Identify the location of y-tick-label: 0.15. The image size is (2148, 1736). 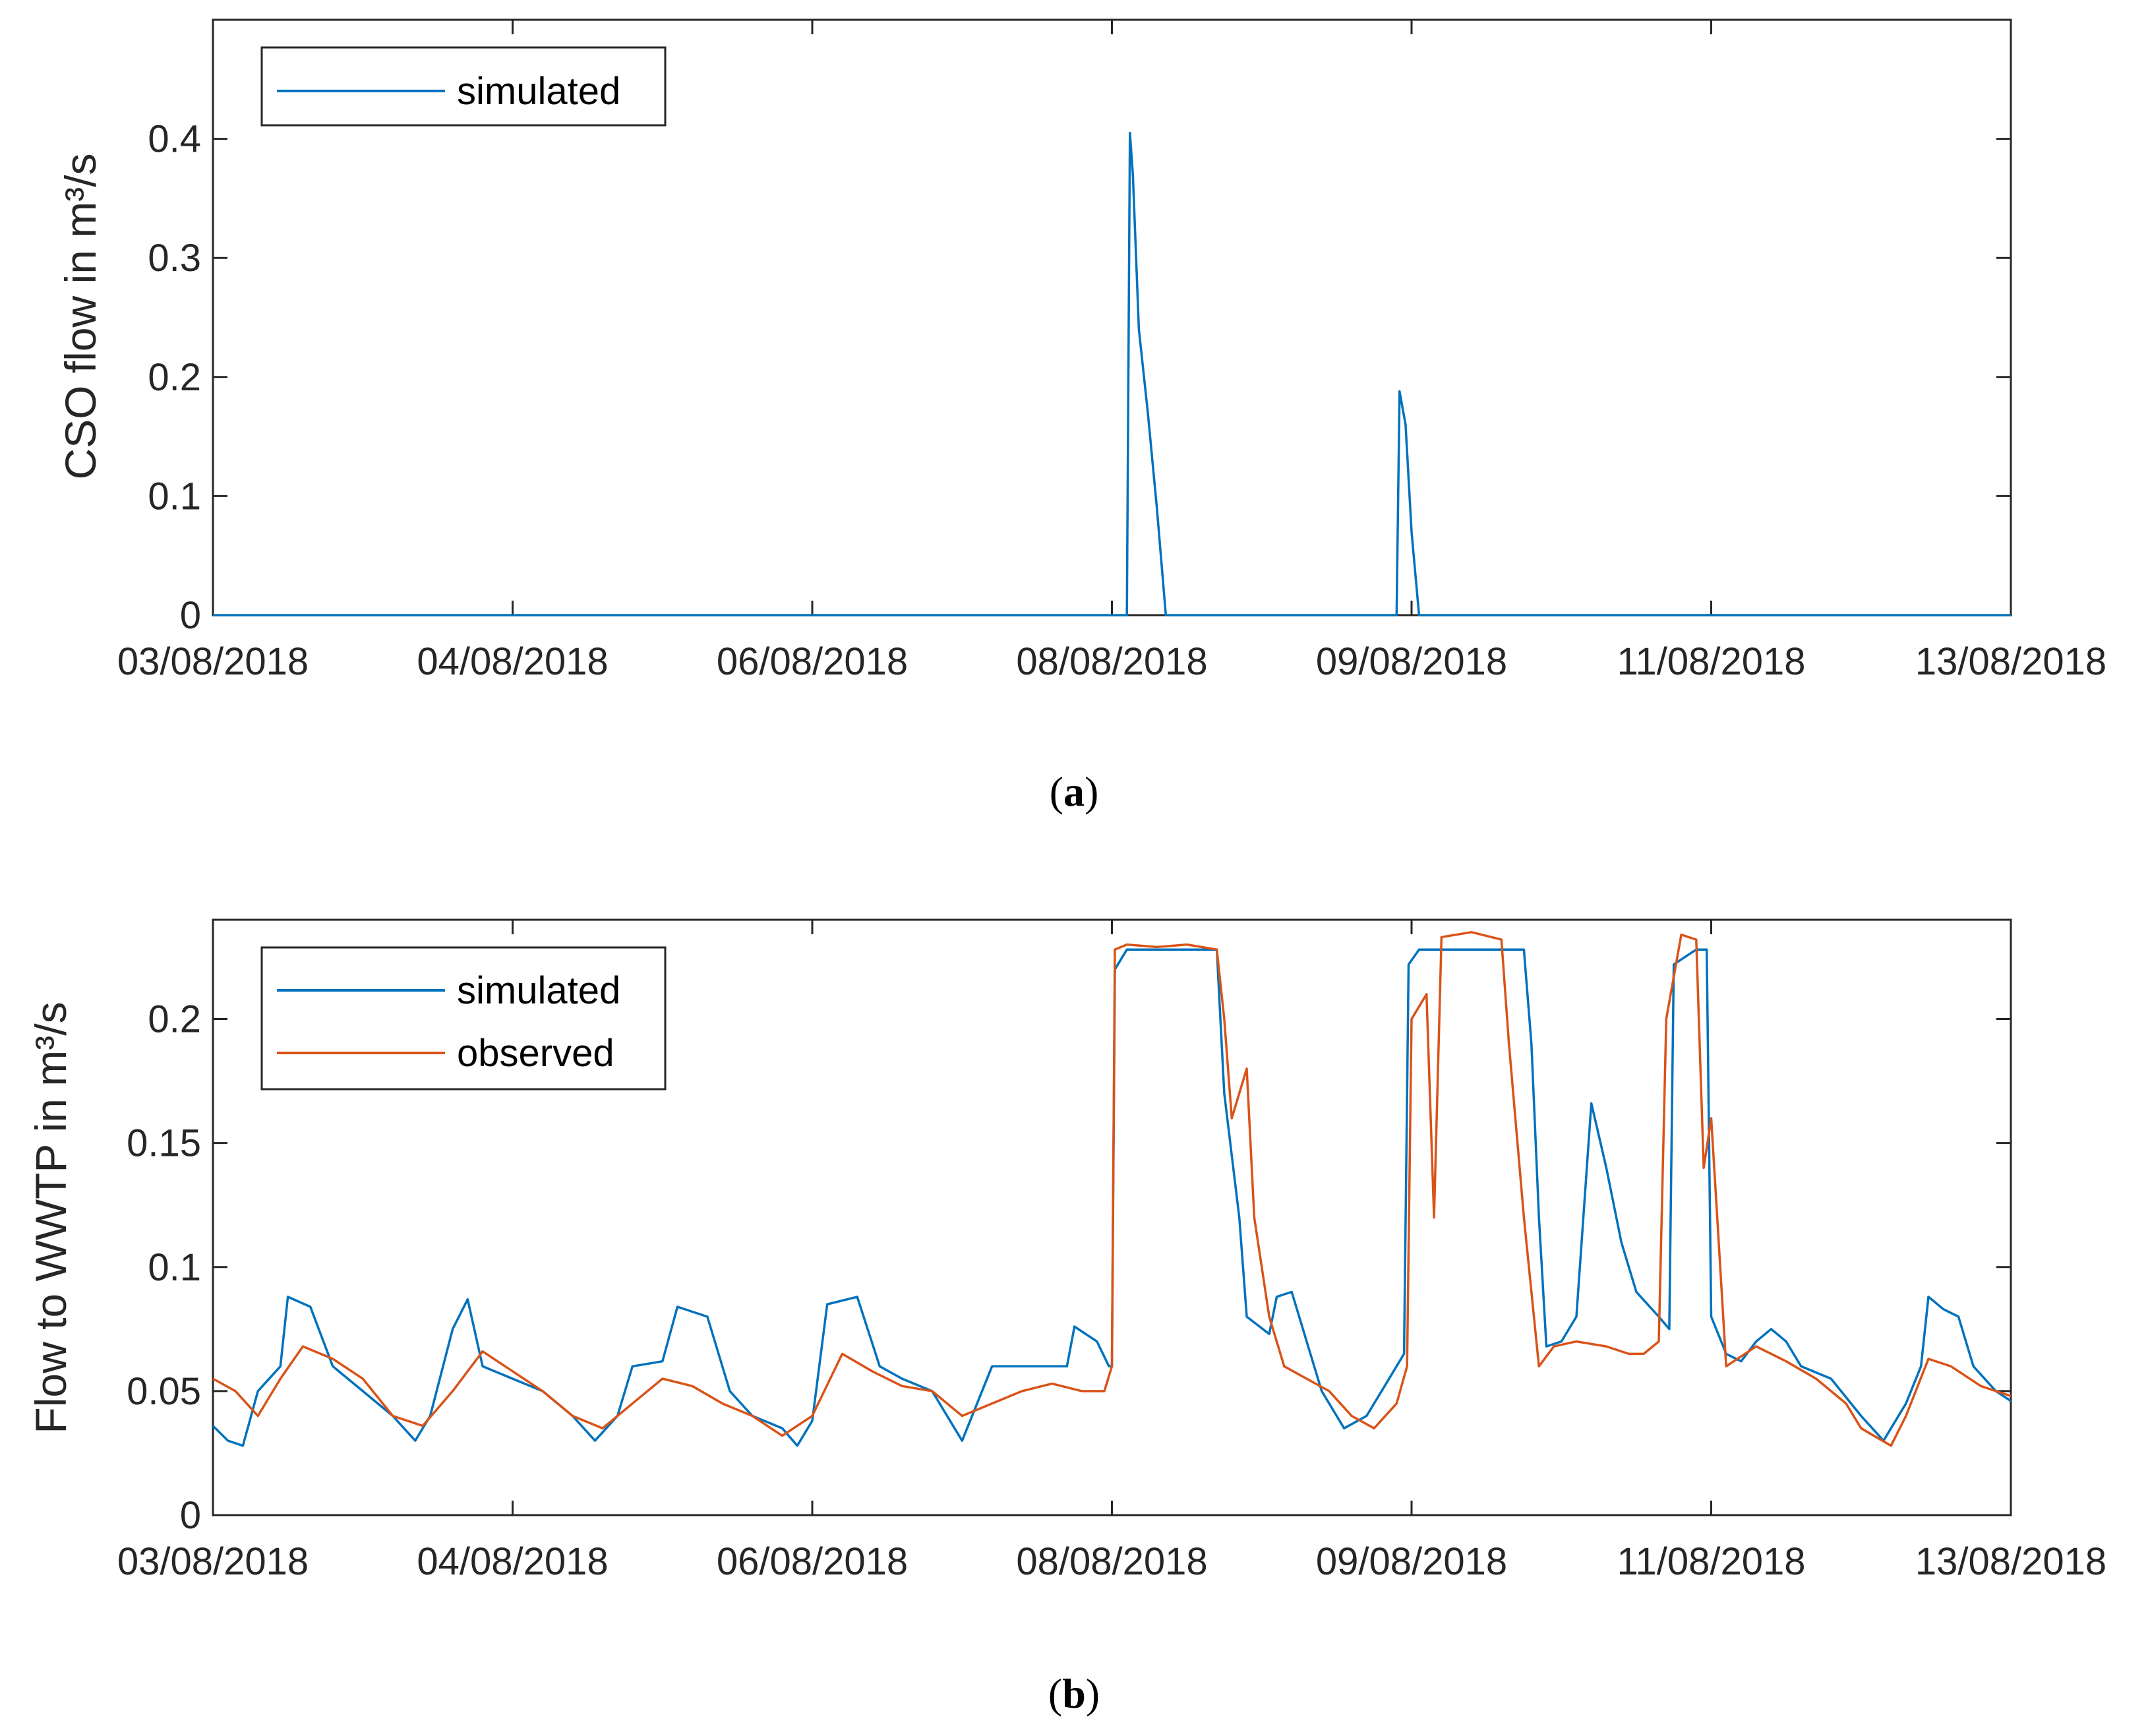
(164, 1143).